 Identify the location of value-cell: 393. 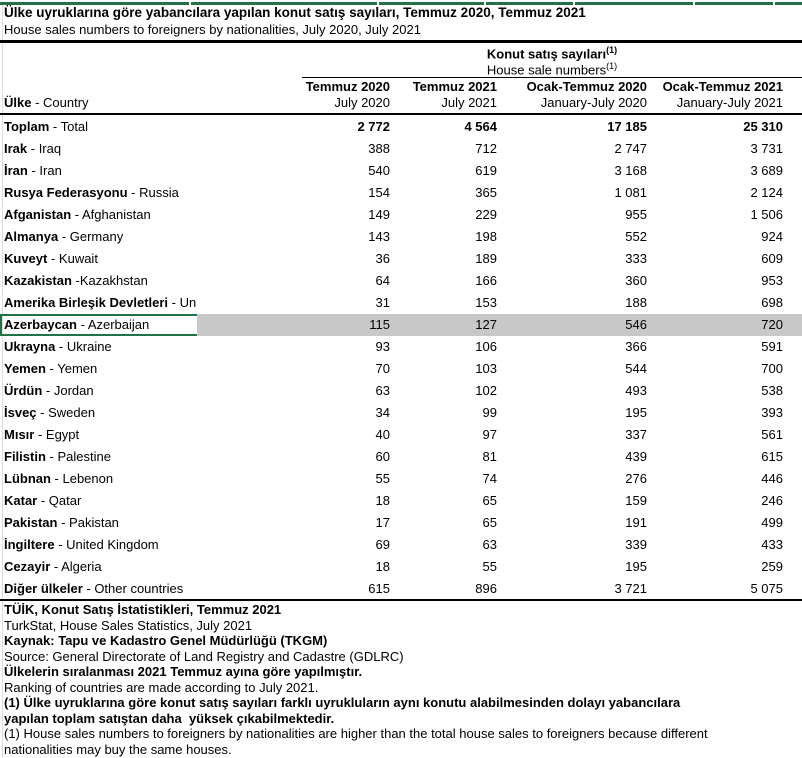
(772, 412).